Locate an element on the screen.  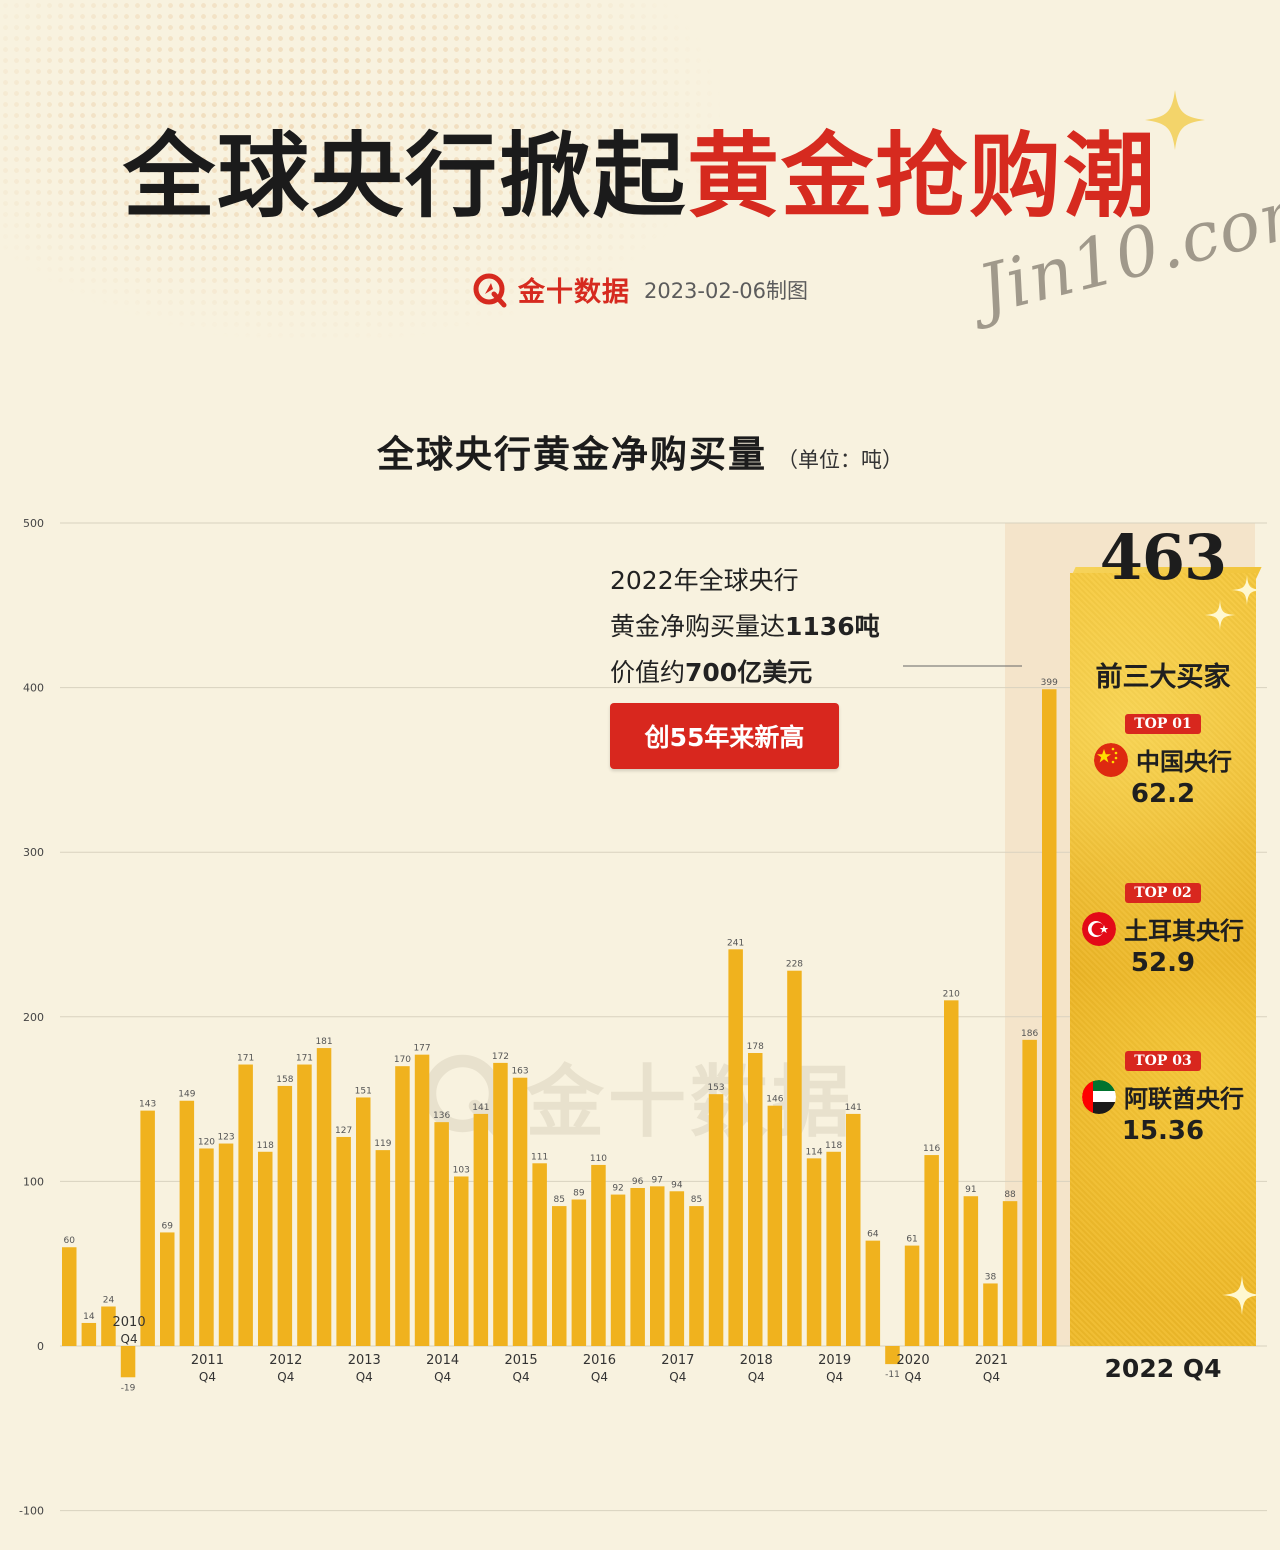
bar-value-label: 97 is located at coordinates (657, 1180).